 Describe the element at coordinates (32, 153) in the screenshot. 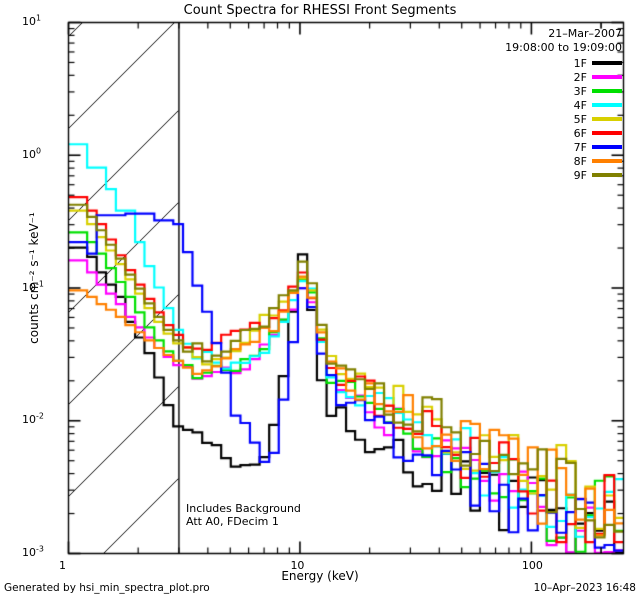

I see `y-tick-label: 10⁰` at that location.